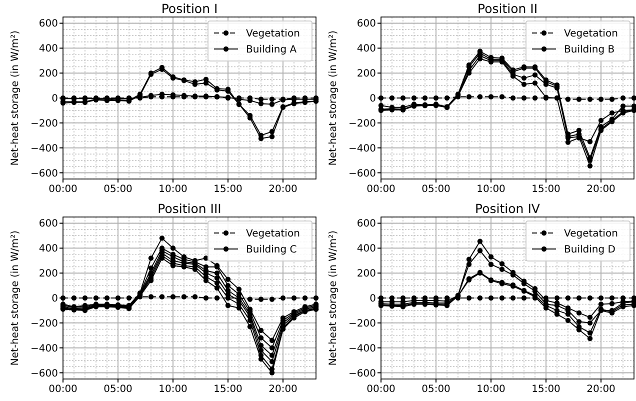  I want to click on legend-label: Building C, so click(271, 250).